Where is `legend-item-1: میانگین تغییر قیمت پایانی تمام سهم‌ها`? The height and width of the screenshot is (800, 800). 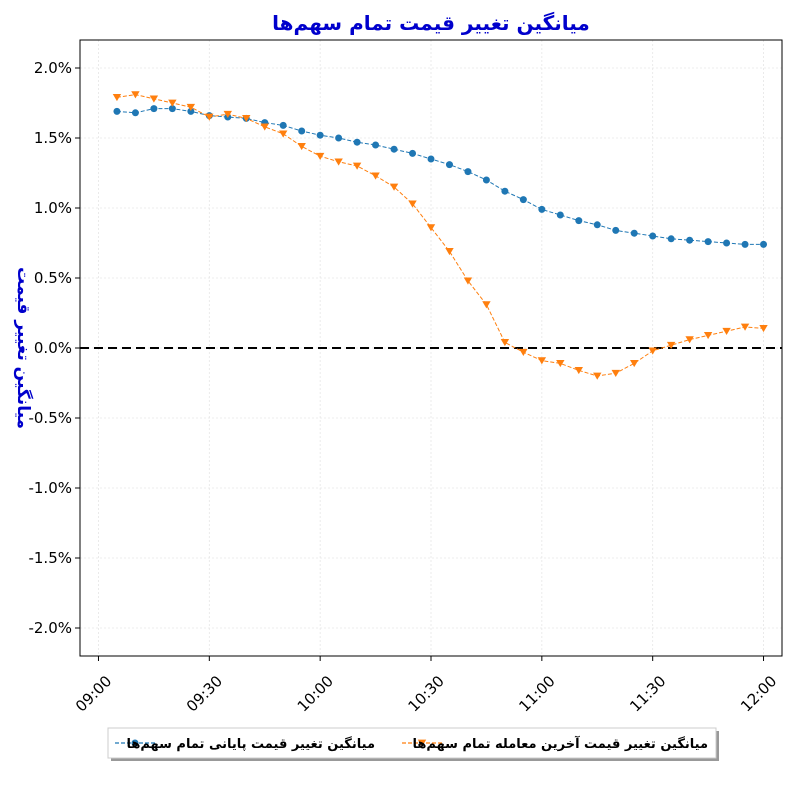 legend-item-1: میانگین تغییر قیمت پایانی تمام سهم‌ها is located at coordinates (245, 744).